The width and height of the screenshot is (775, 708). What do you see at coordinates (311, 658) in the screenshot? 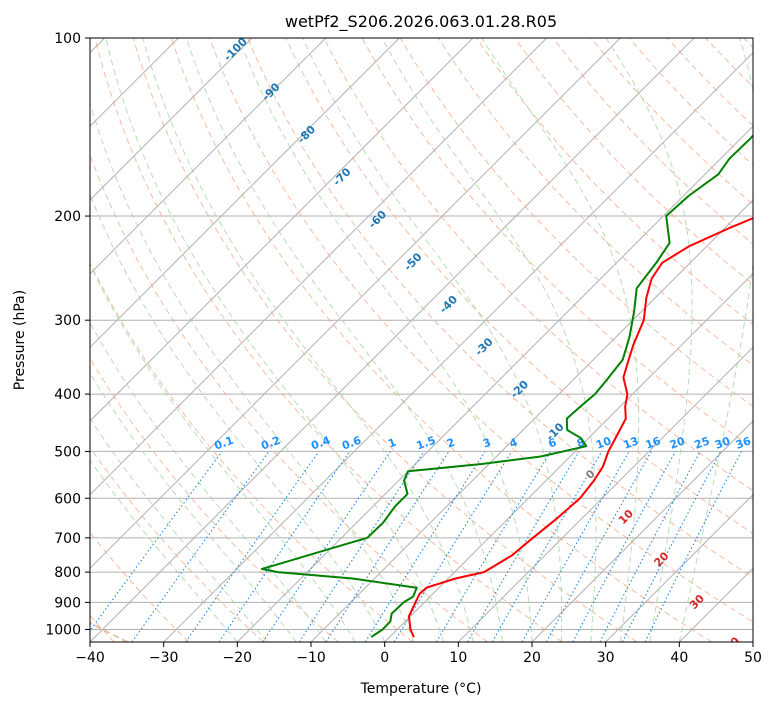
I see `x-tick-label: −10` at bounding box center [311, 658].